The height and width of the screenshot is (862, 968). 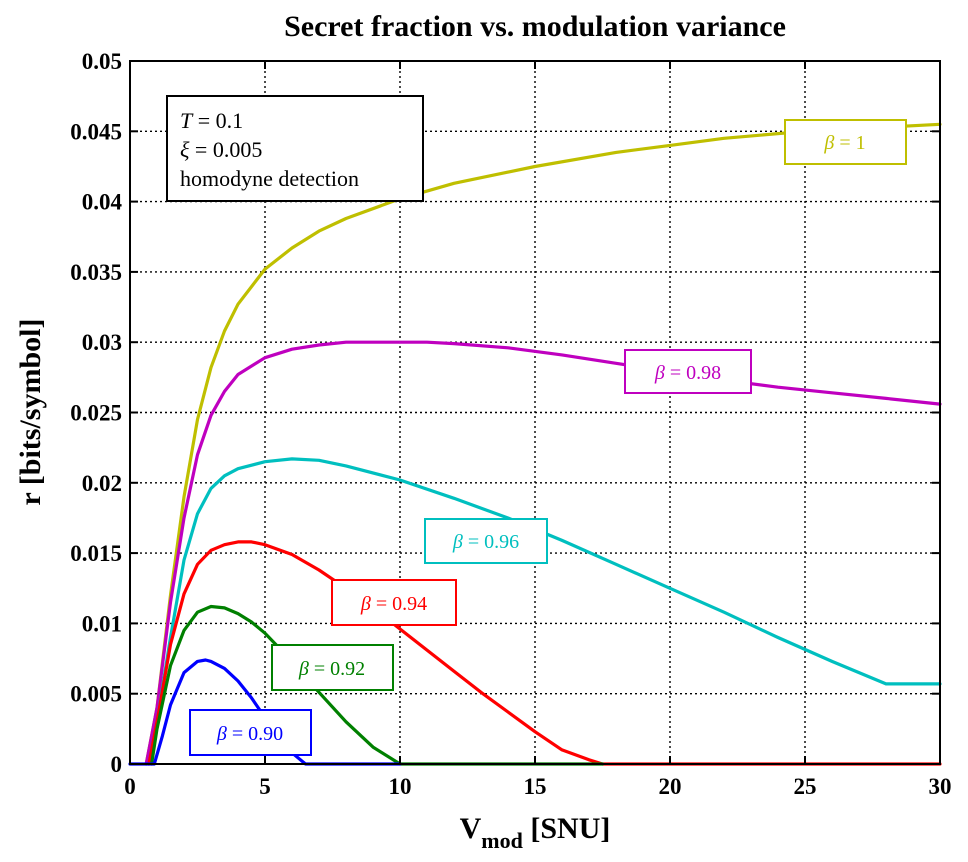 What do you see at coordinates (535, 26) in the screenshot?
I see `chart-title: Secret fraction vs. modulation variance` at bounding box center [535, 26].